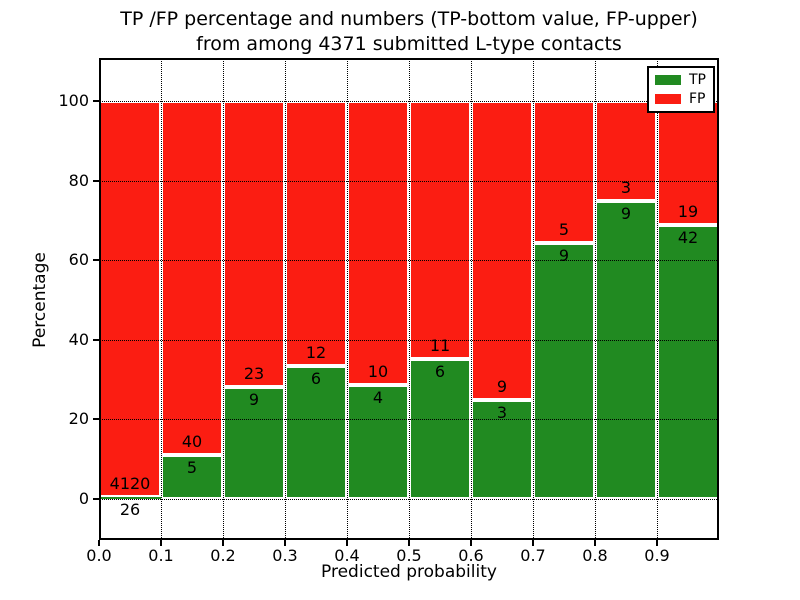  Describe the element at coordinates (78, 339) in the screenshot. I see `y-tick-label: 40` at that location.